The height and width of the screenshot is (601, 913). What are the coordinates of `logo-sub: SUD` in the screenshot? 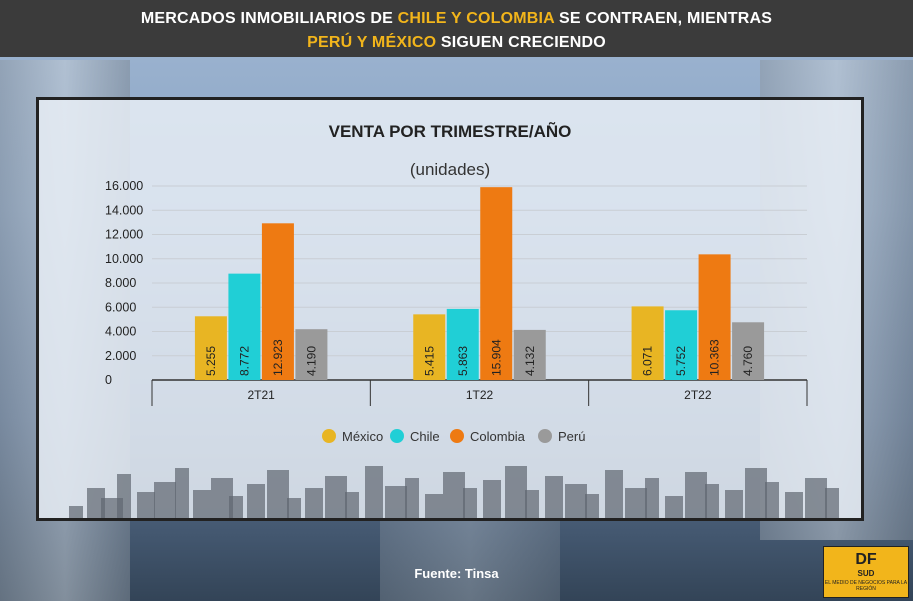 It's located at (866, 573).